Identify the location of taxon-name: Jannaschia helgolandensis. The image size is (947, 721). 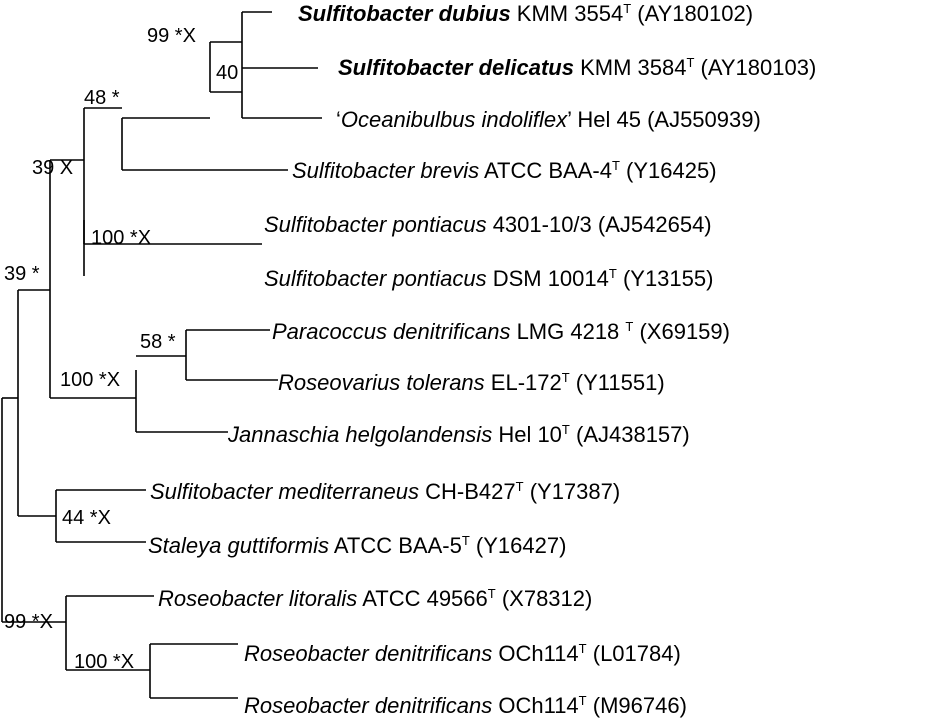
(359, 434).